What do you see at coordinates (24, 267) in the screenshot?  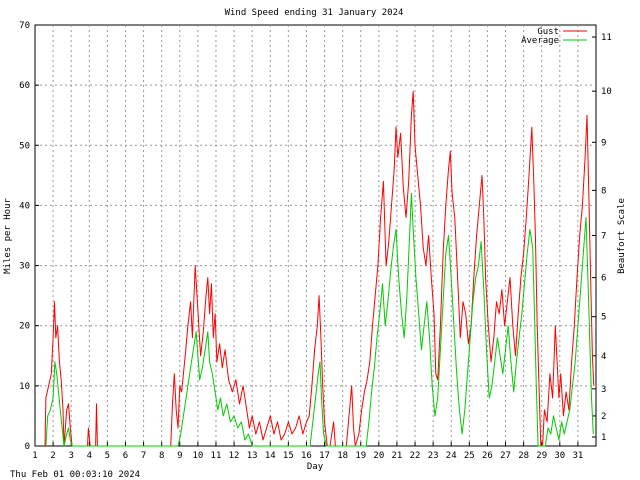 I see `y-tick-label: 30` at bounding box center [24, 267].